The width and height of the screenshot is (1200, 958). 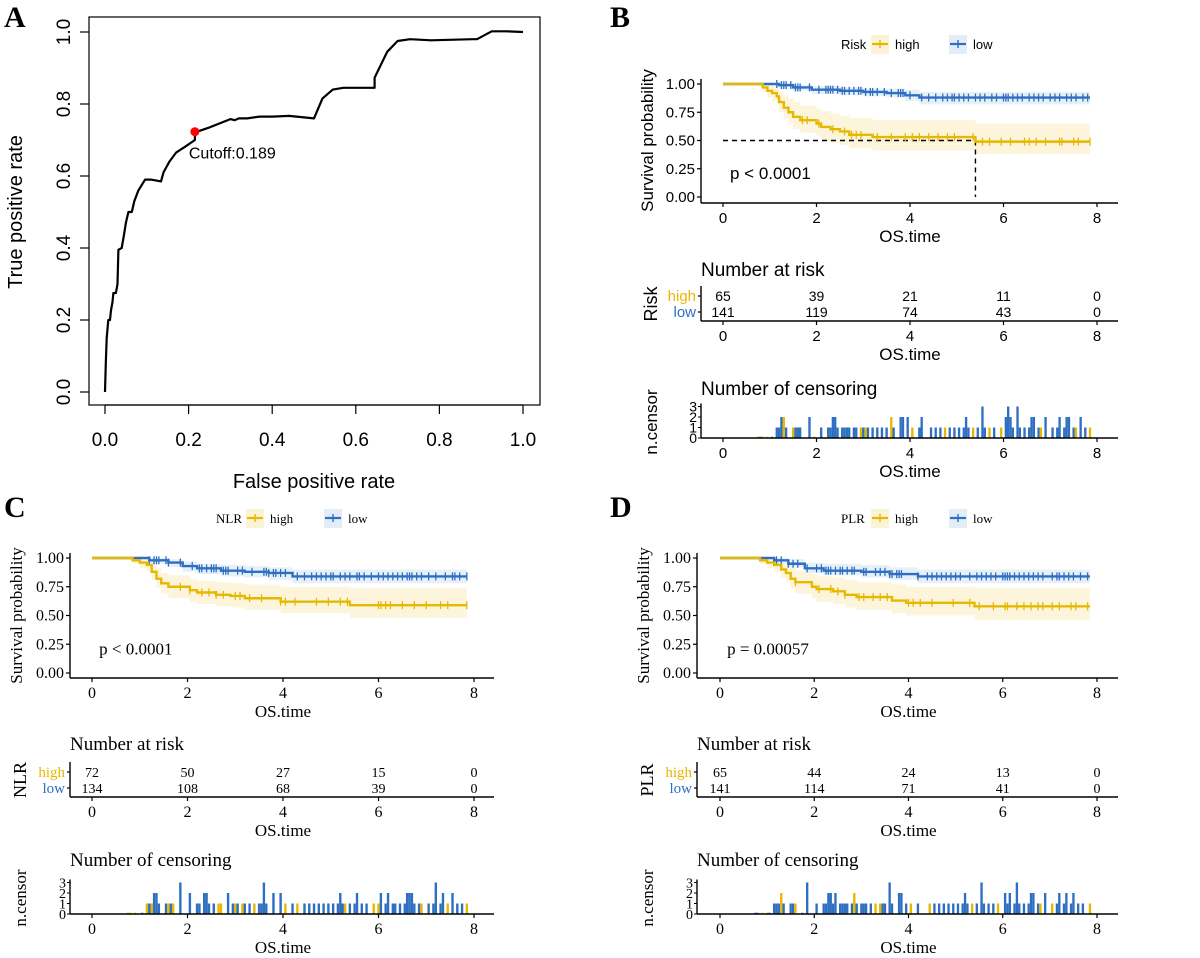 What do you see at coordinates (854, 44) in the screenshot?
I see `legend-title: Risk` at bounding box center [854, 44].